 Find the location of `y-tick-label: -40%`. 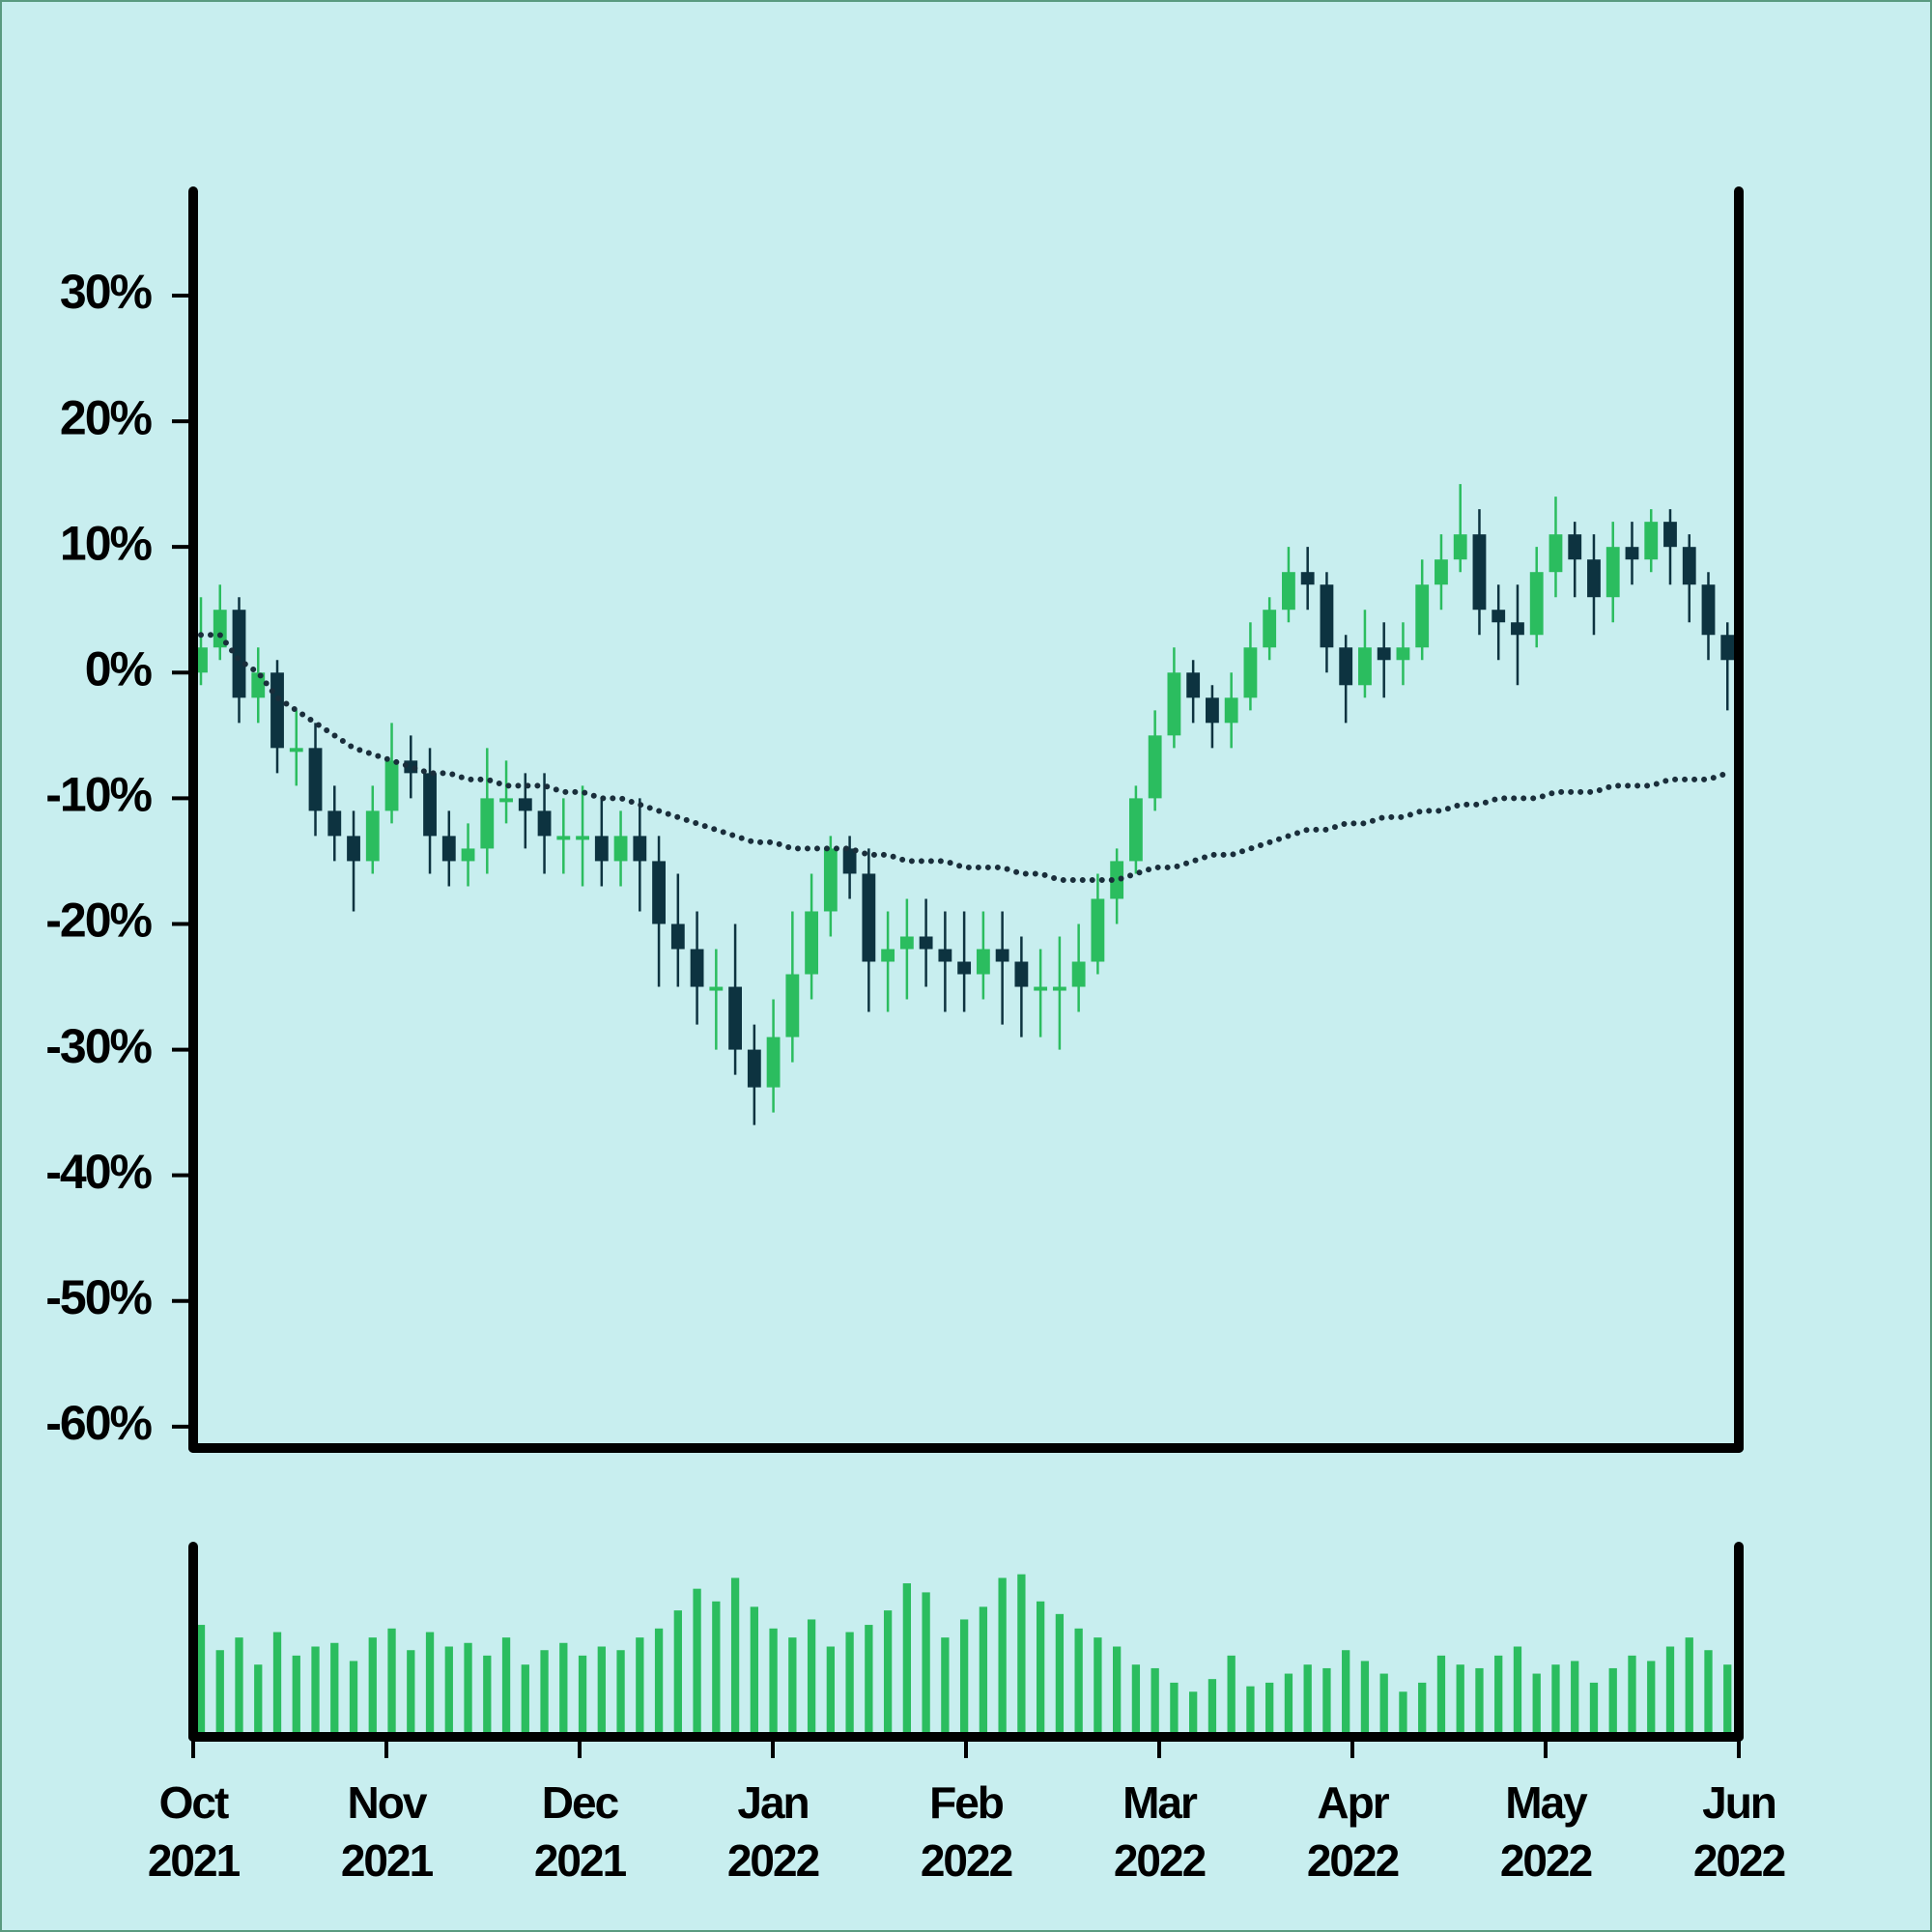

y-tick-label: -40% is located at coordinates (98, 1172).